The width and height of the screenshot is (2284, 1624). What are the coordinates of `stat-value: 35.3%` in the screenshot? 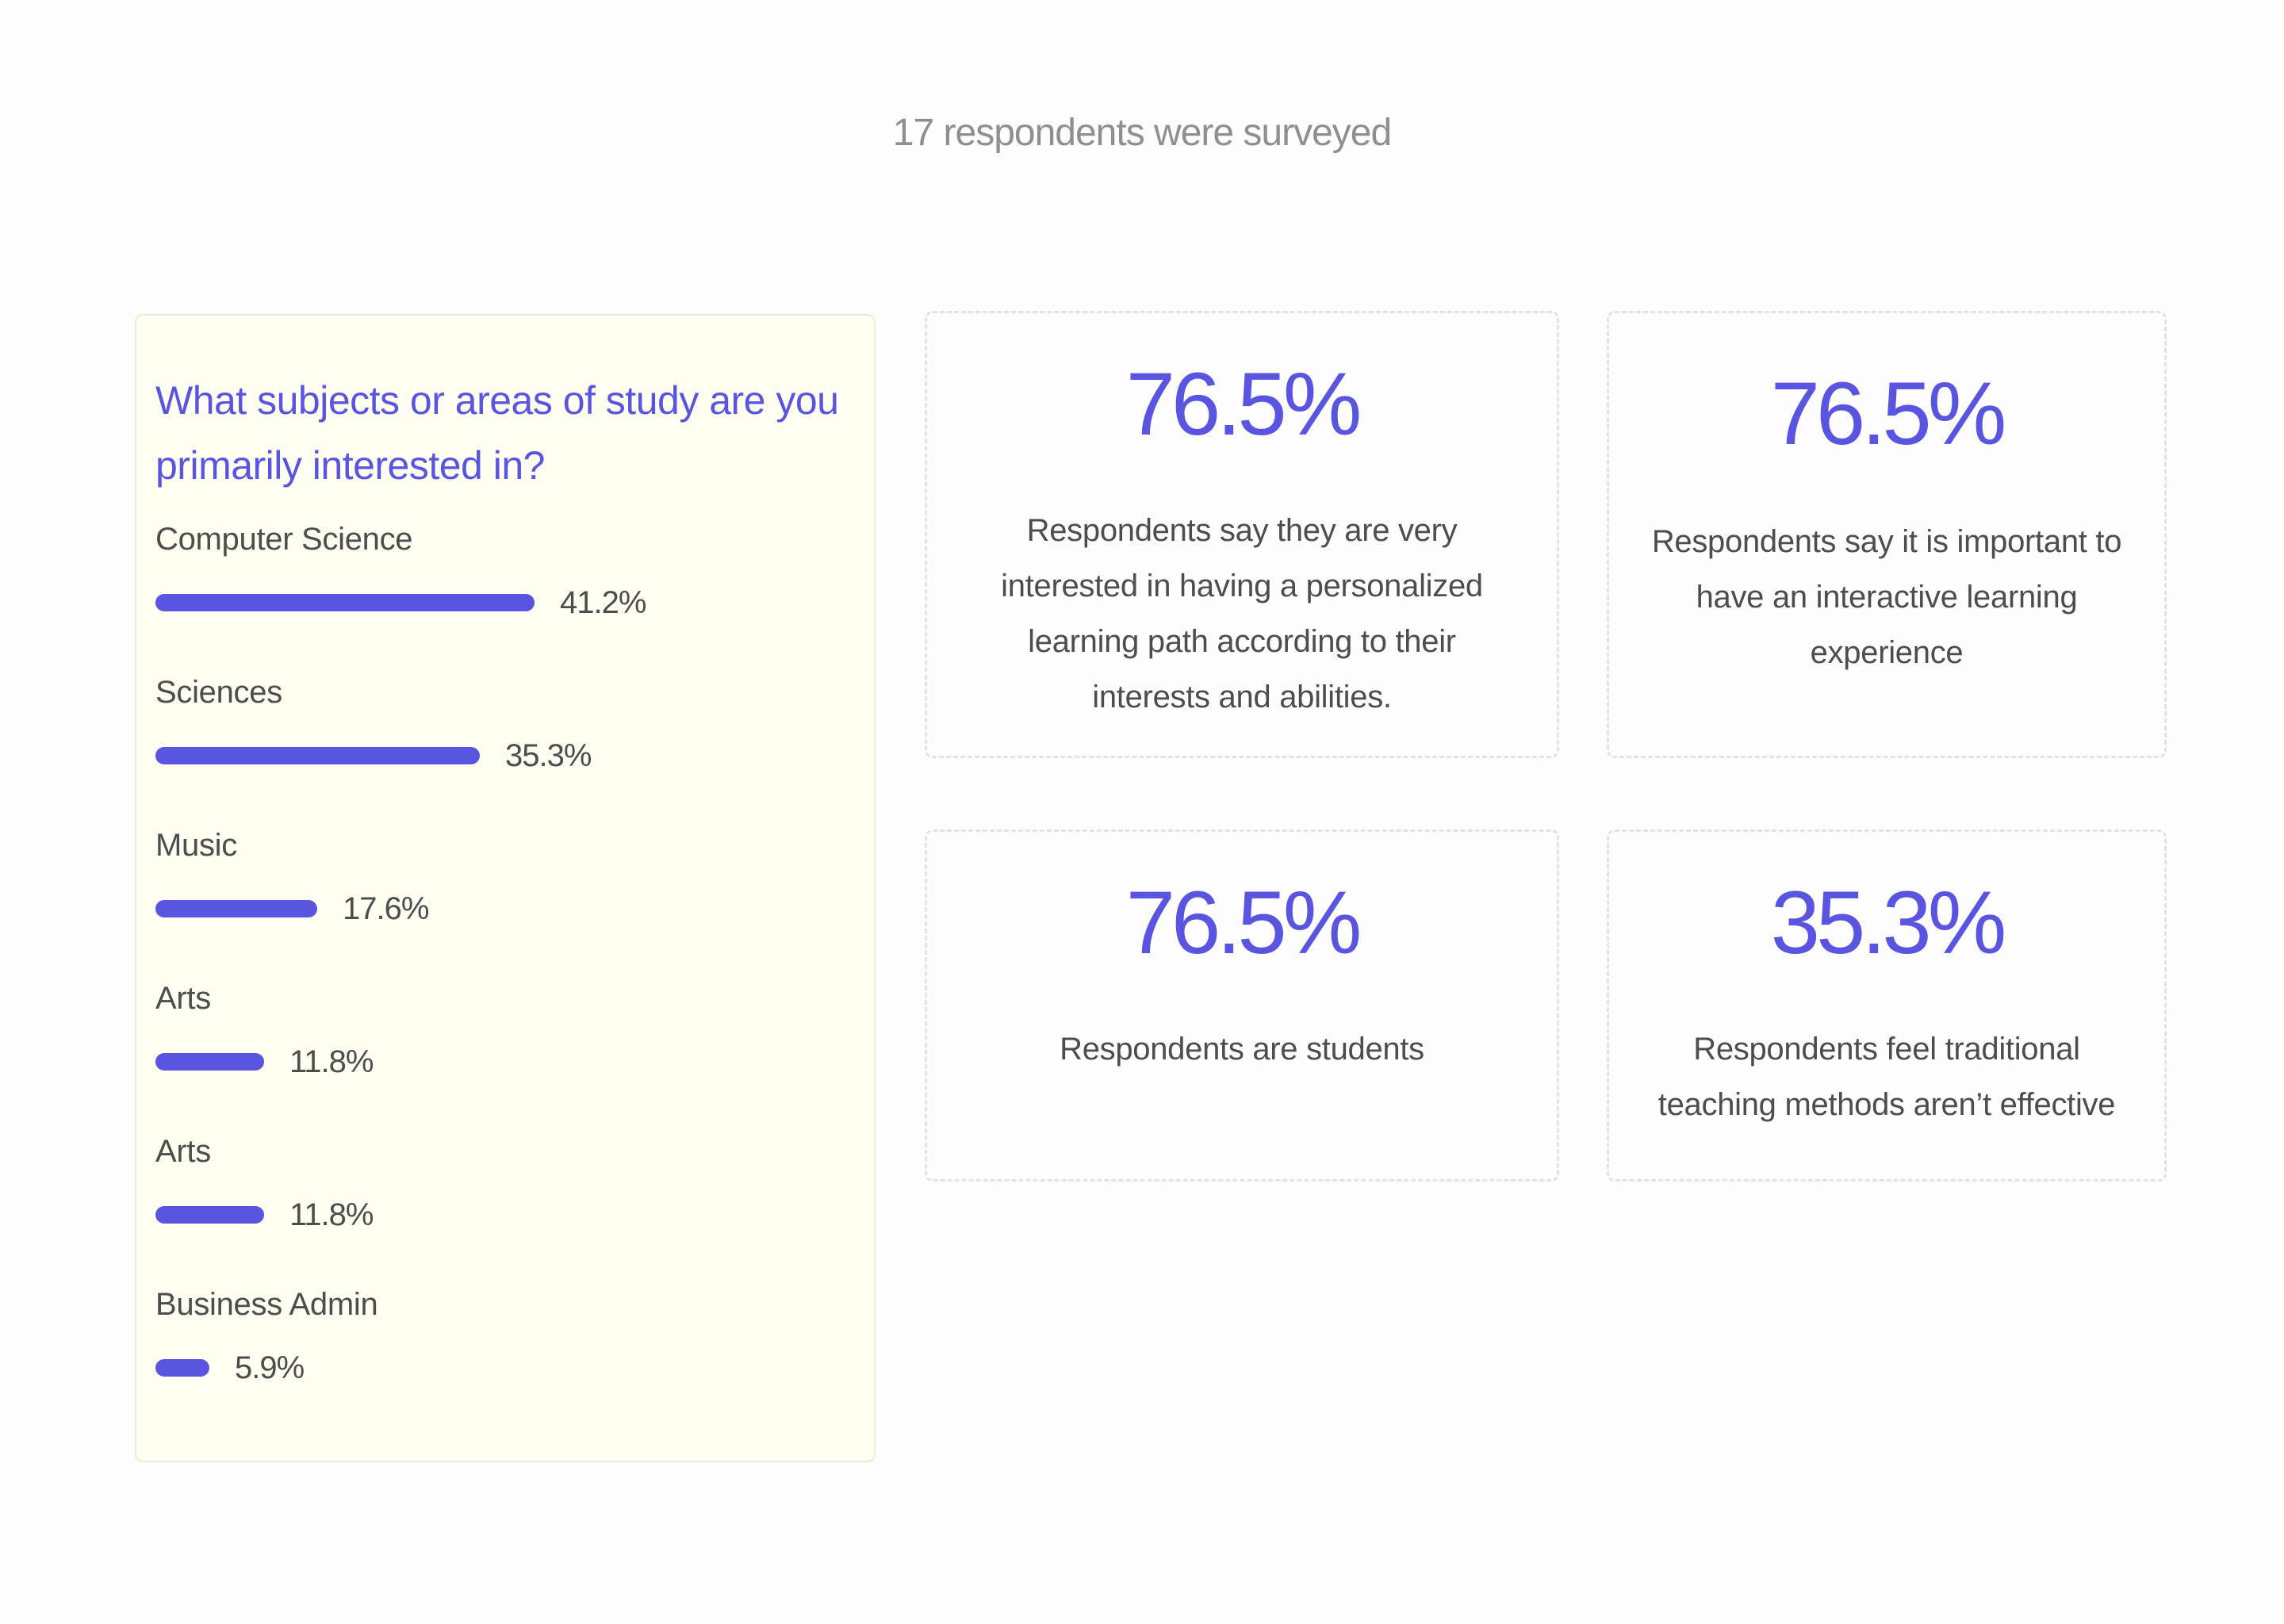 It's located at (1888, 922).